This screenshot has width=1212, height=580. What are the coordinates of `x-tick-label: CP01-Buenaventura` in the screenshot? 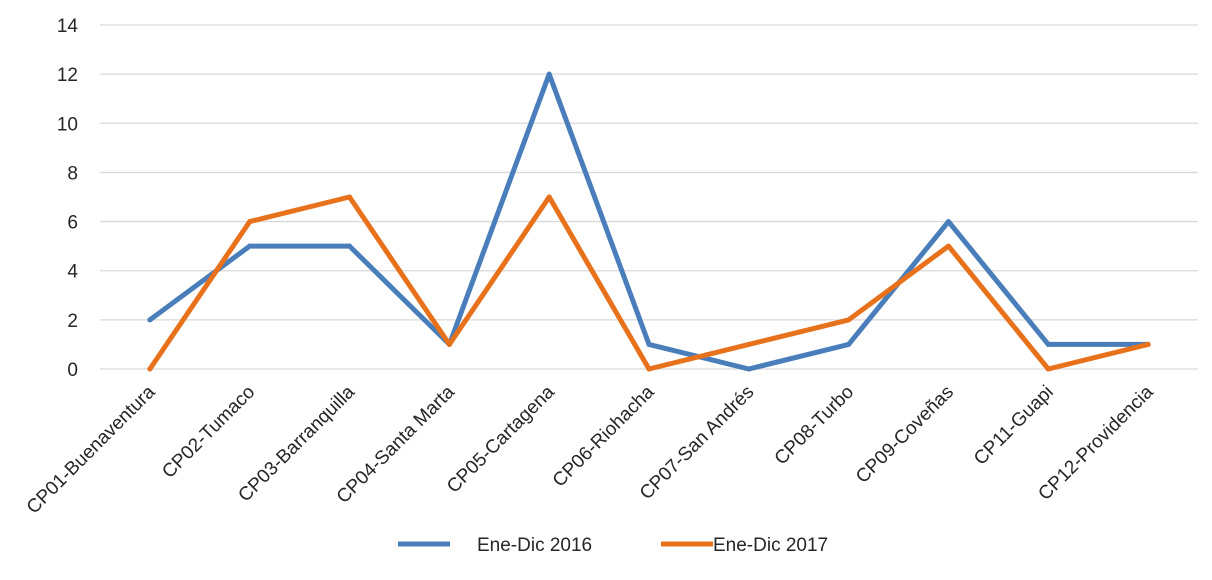 It's located at (91, 449).